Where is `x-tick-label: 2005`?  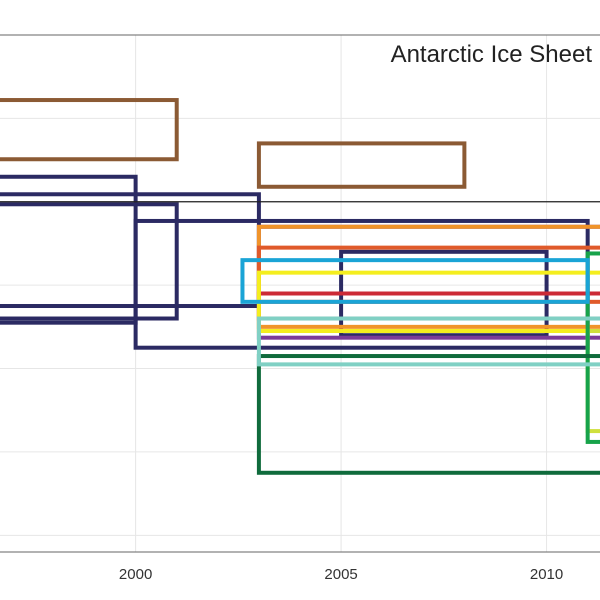
x-tick-label: 2005 is located at coordinates (340, 574).